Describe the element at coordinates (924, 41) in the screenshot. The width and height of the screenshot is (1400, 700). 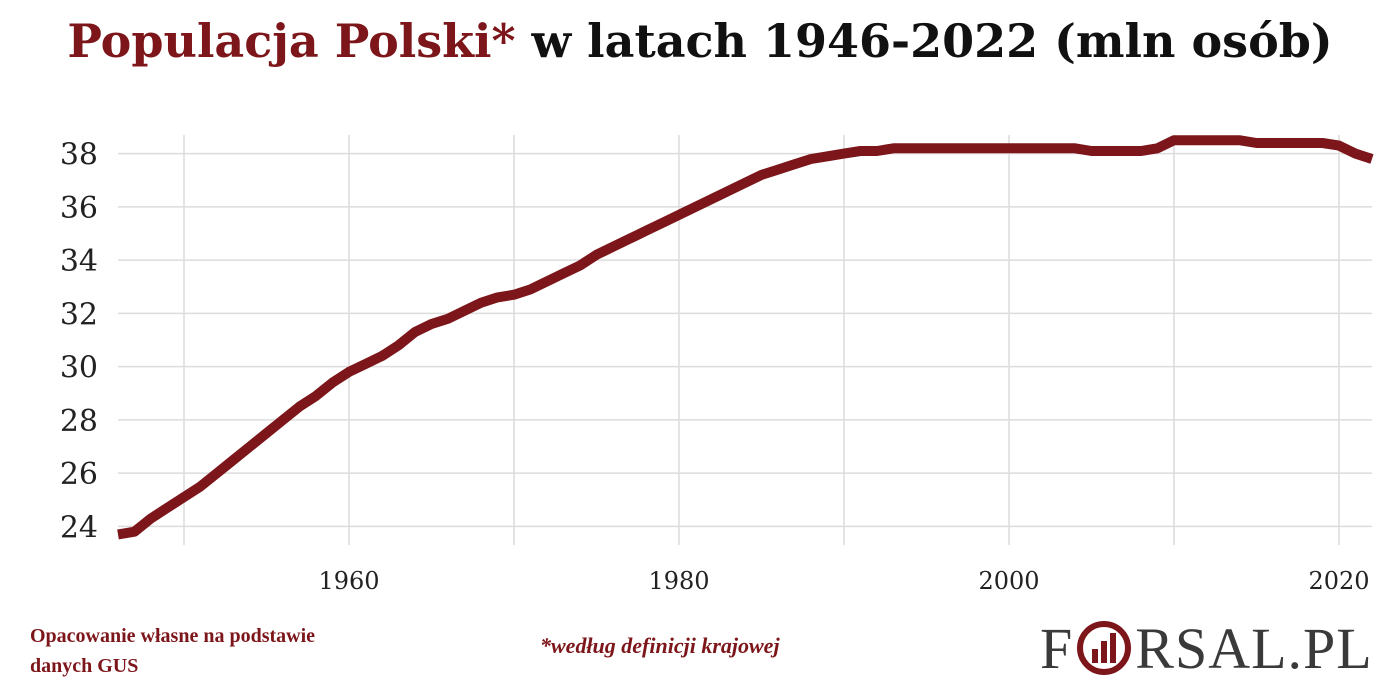
I see `chart-title-rest: w latach 1946-2022 (mln osób)` at that location.